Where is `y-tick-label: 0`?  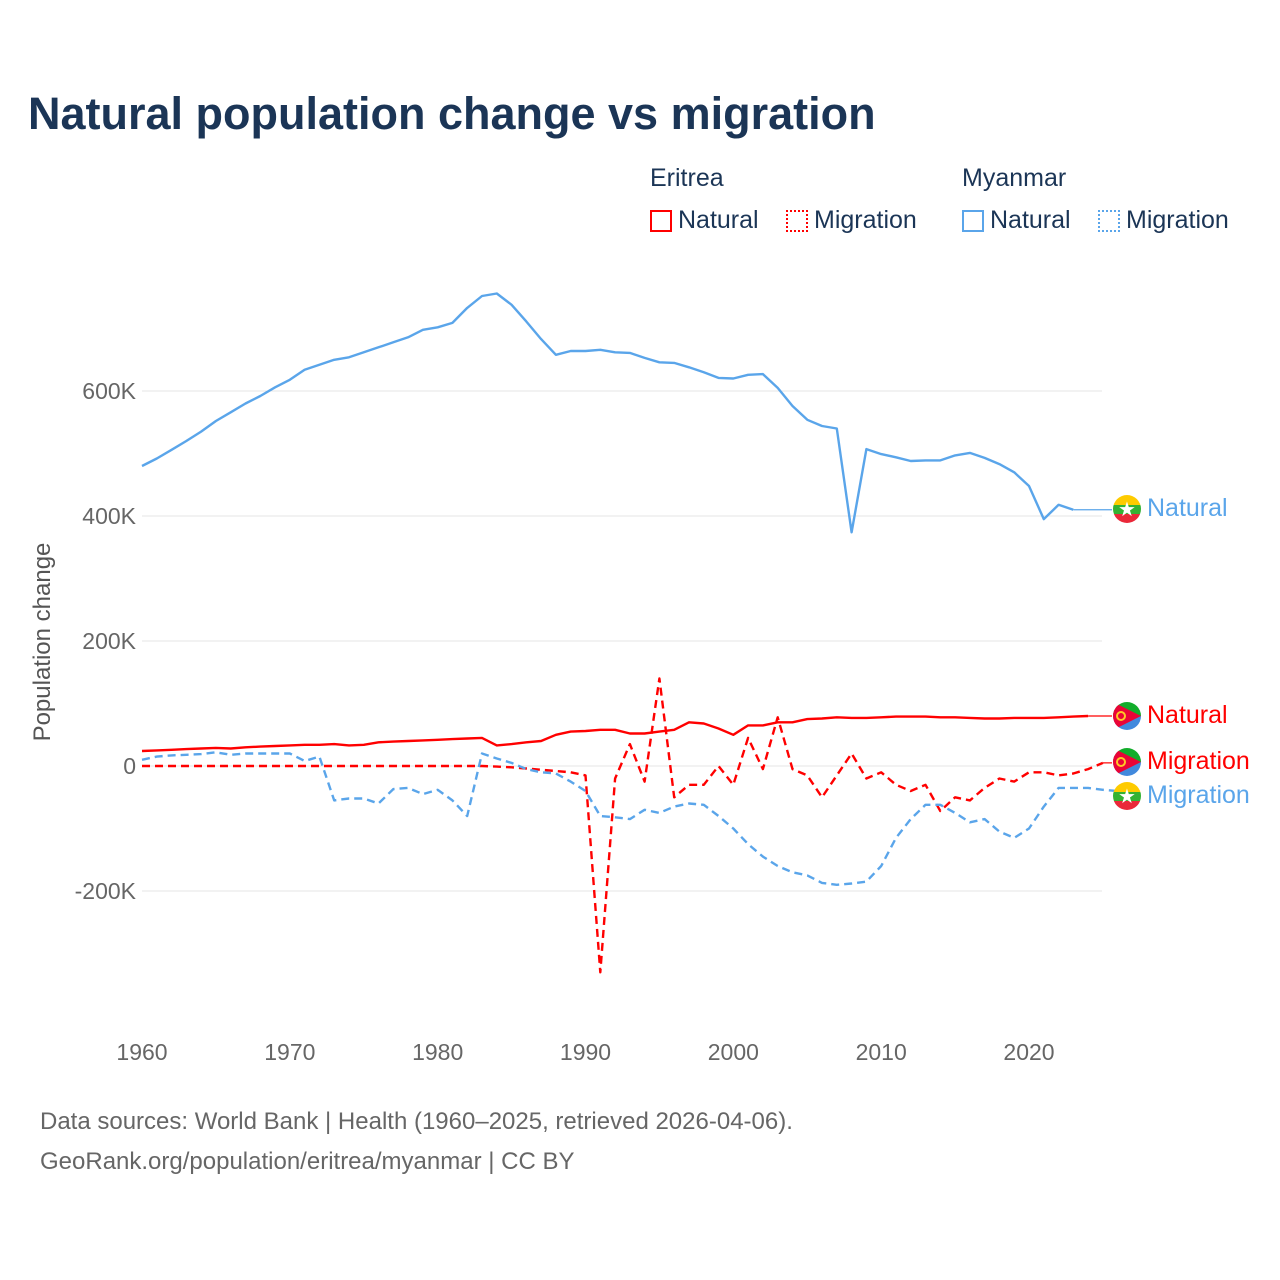
y-tick-label: 0 is located at coordinates (129, 766).